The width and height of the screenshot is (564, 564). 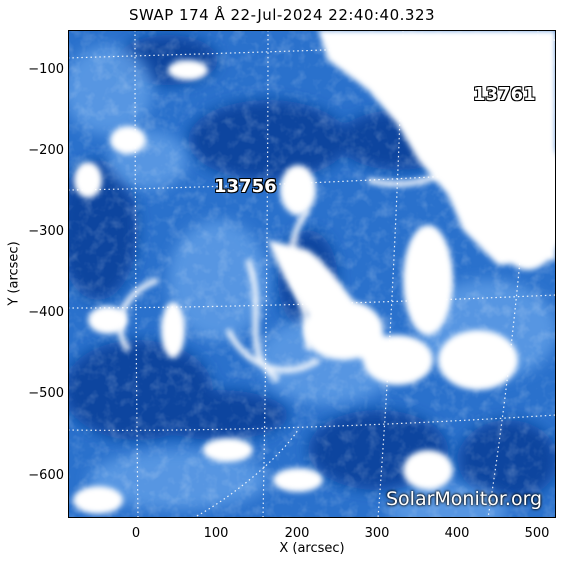 I want to click on y-tick-label: −300, so click(x=46, y=231).